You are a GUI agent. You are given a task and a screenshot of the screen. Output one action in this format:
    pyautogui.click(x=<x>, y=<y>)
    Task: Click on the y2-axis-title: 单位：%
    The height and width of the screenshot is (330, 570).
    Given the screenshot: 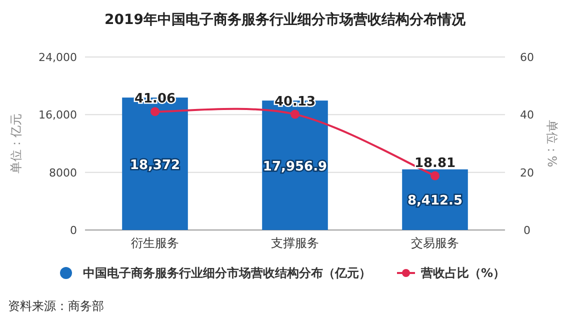 What is the action you would take?
    pyautogui.click(x=552, y=144)
    